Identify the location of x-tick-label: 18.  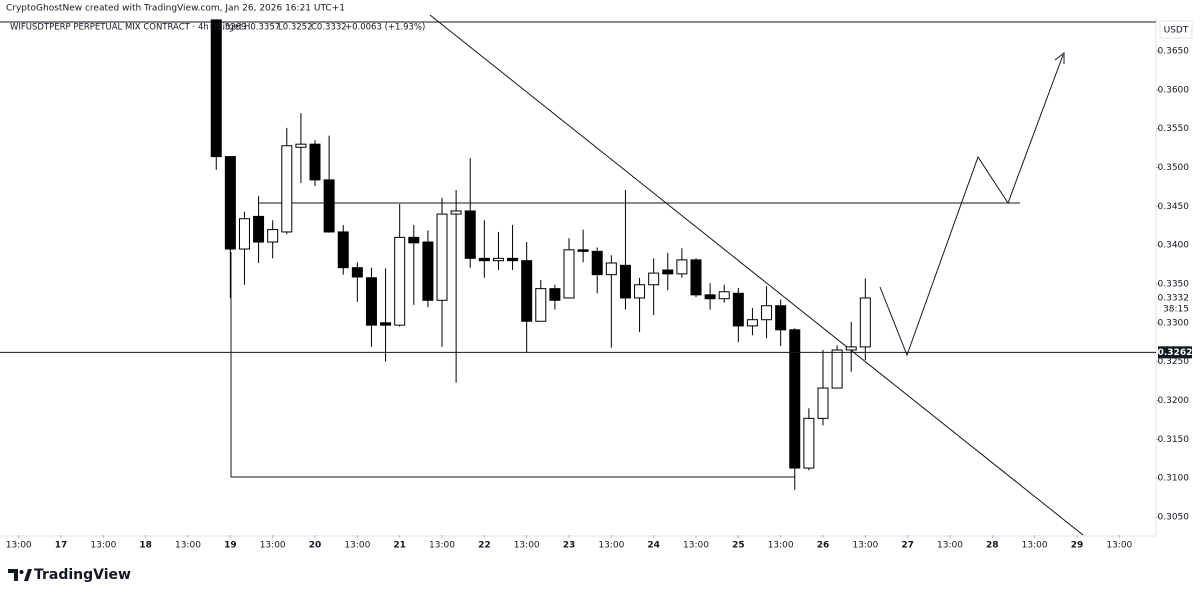
(145, 546).